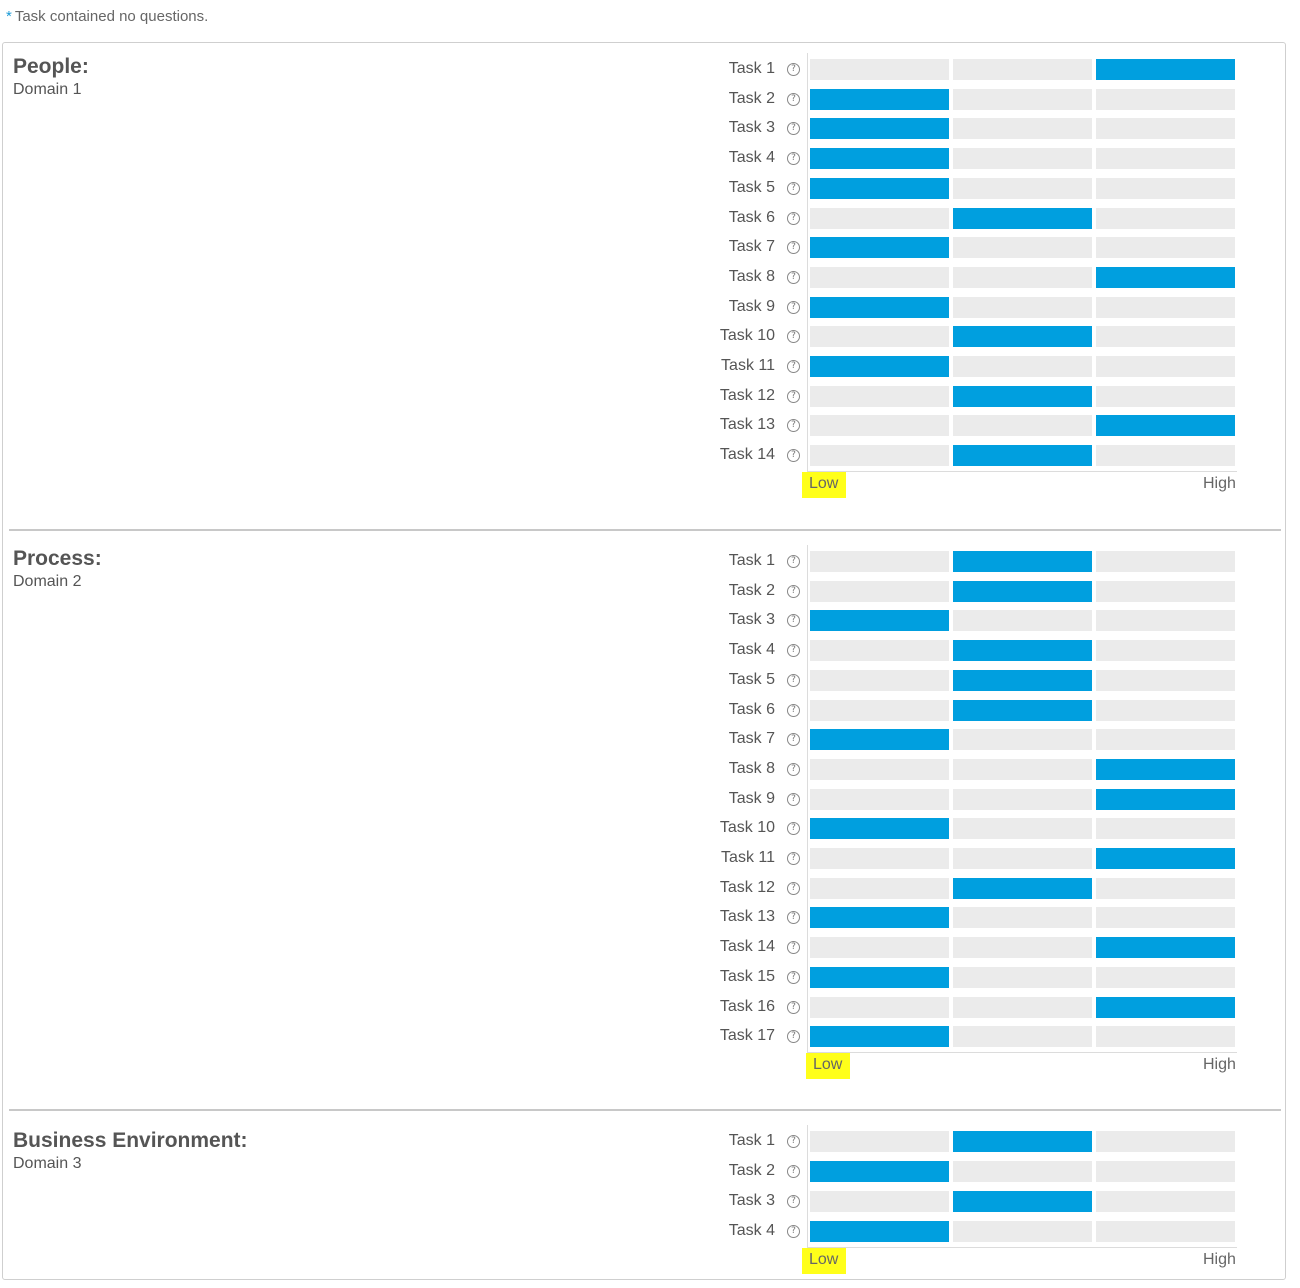  What do you see at coordinates (644, 367) in the screenshot?
I see `task-row: Task 11?` at bounding box center [644, 367].